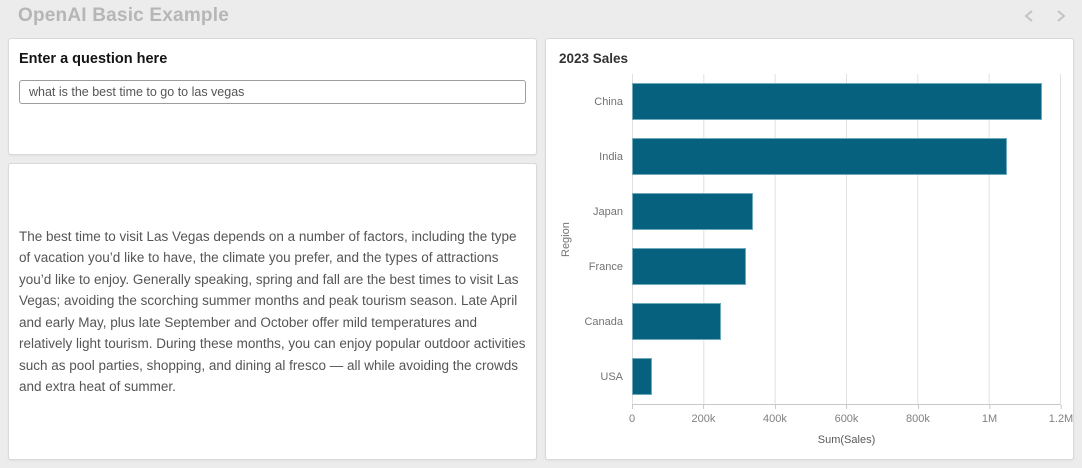 This screenshot has width=1082, height=468. Describe the element at coordinates (605, 267) in the screenshot. I see `y-tick-label: France` at that location.